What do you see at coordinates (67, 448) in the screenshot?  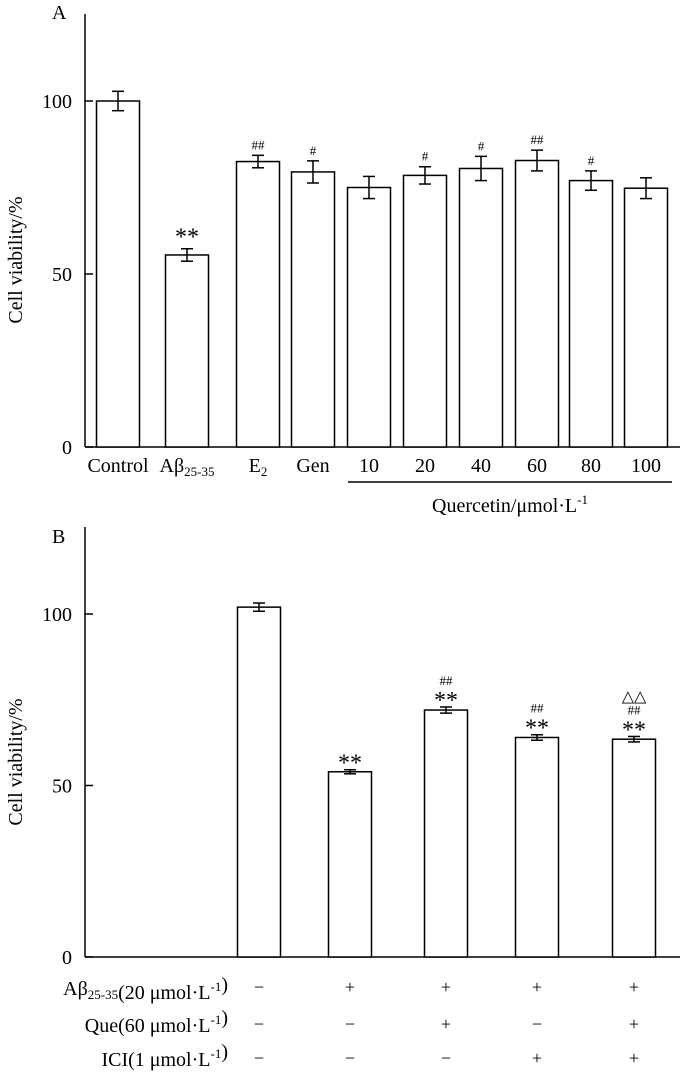 I see `panel-a-y-tick-label: 0` at bounding box center [67, 448].